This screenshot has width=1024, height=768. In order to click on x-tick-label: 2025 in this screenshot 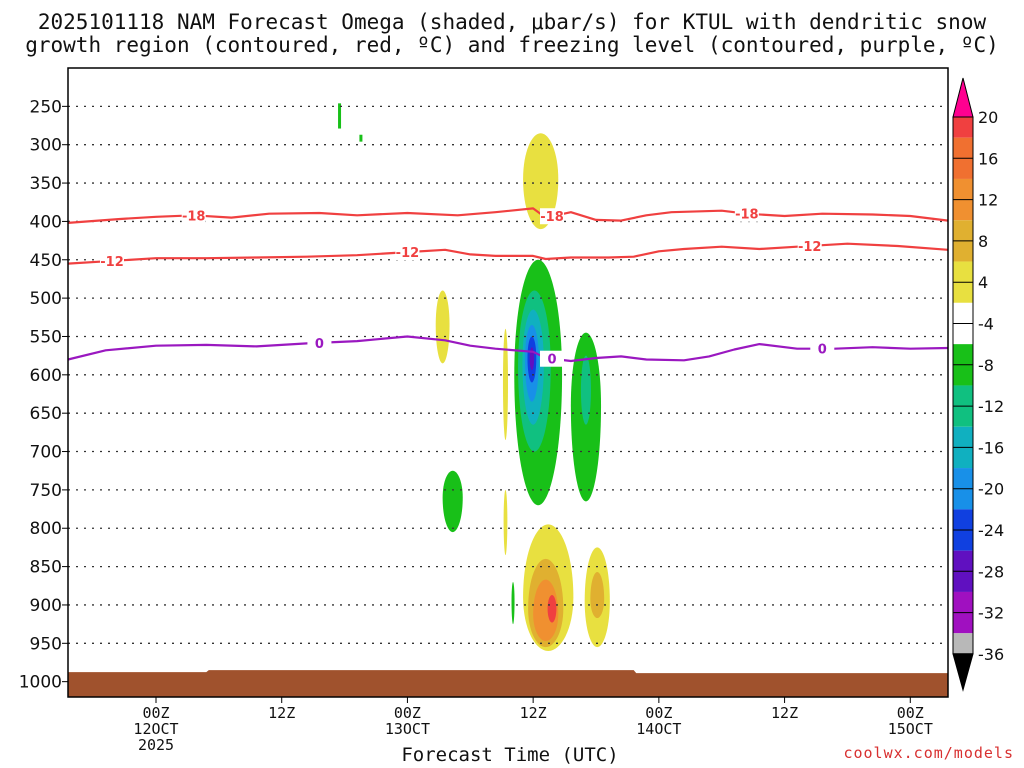, I will do `click(156, 745)`.